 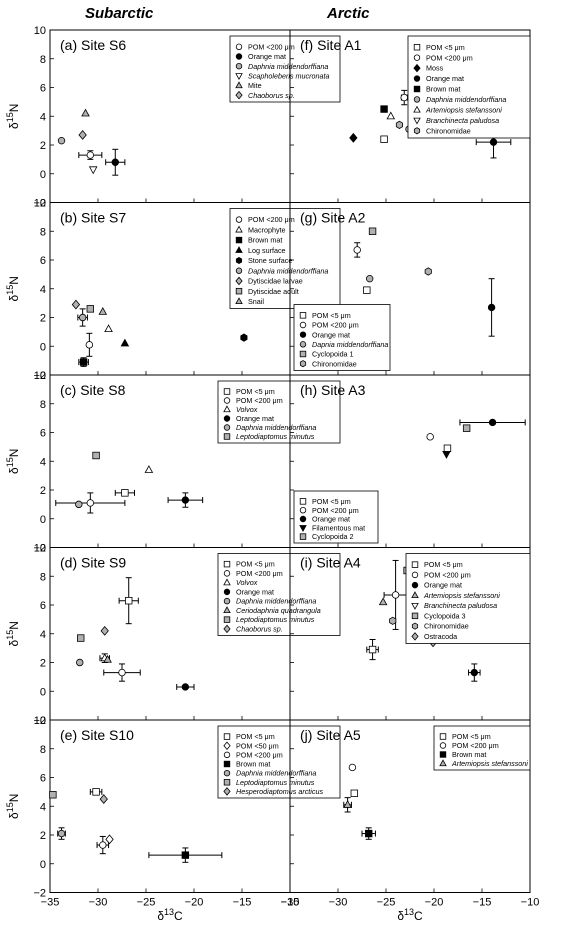 What do you see at coordinates (267, 229) in the screenshot?
I see `legend-label-macrophyte: Macrophyte` at bounding box center [267, 229].